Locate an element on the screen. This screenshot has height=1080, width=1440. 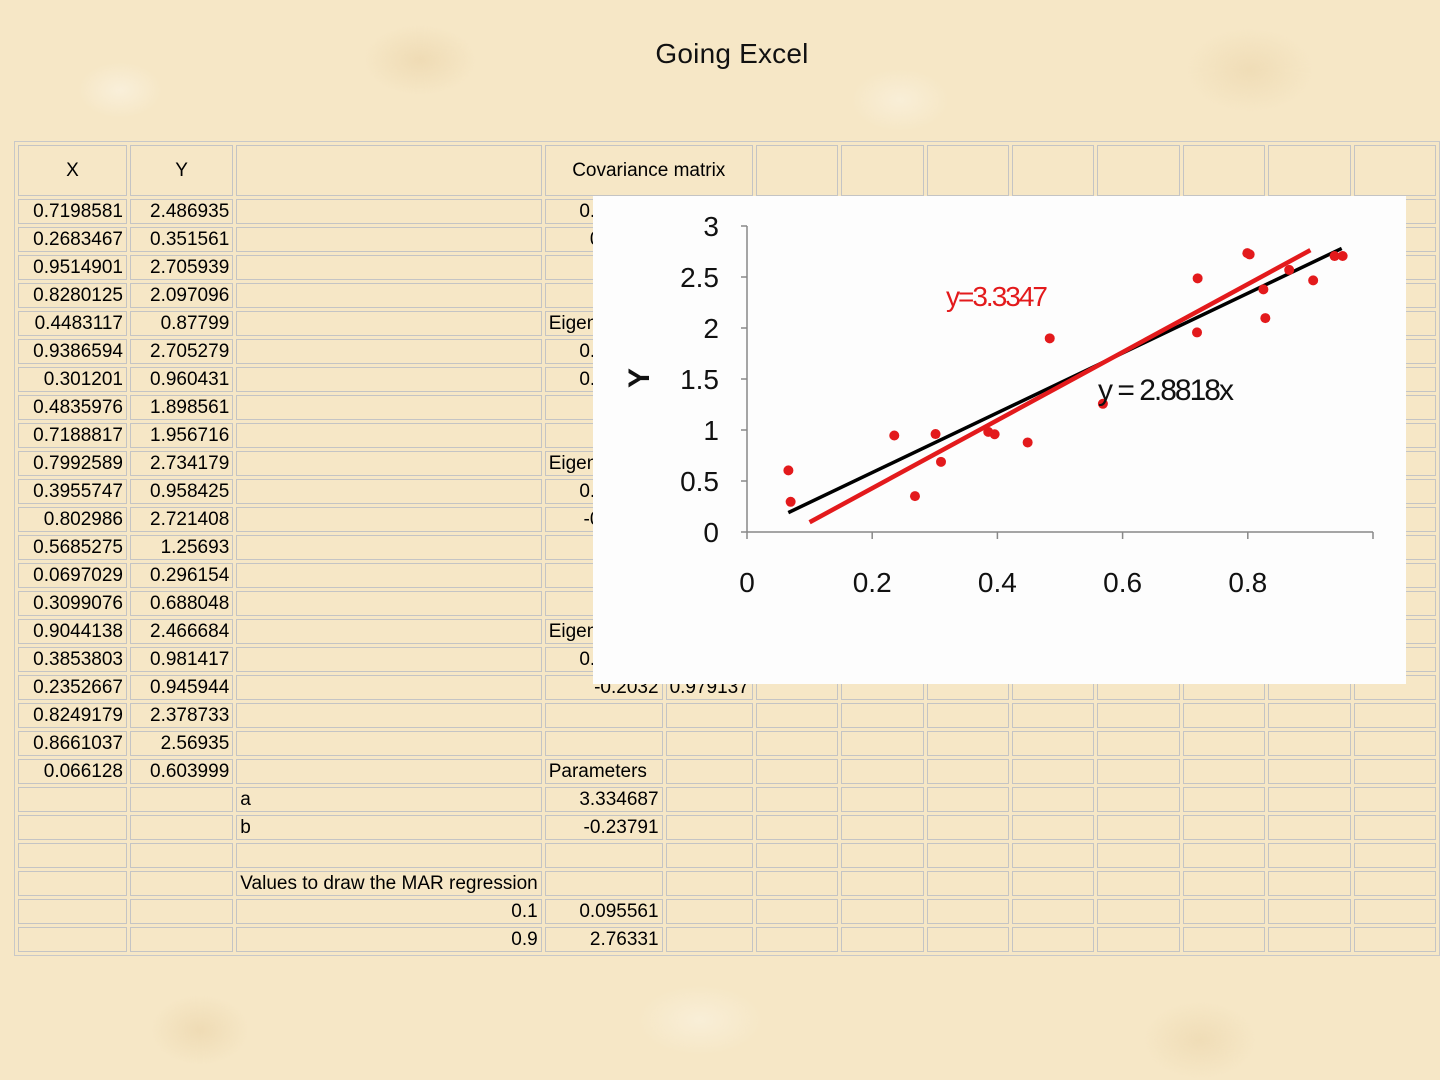
cell-y: 1.25693 is located at coordinates (182, 547).